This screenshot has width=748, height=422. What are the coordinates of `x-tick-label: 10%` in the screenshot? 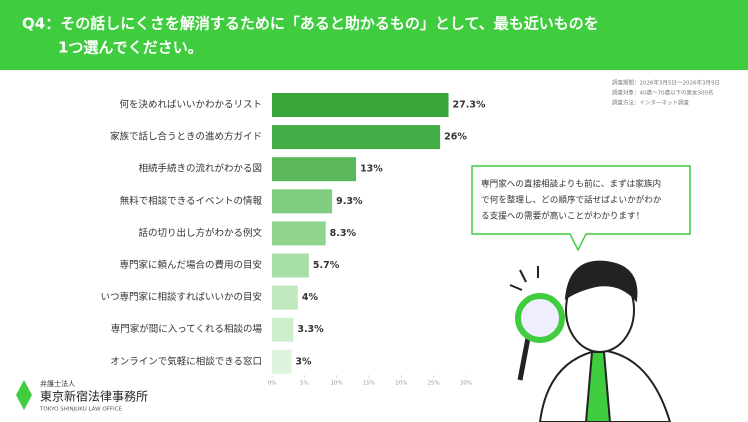 It's located at (337, 384).